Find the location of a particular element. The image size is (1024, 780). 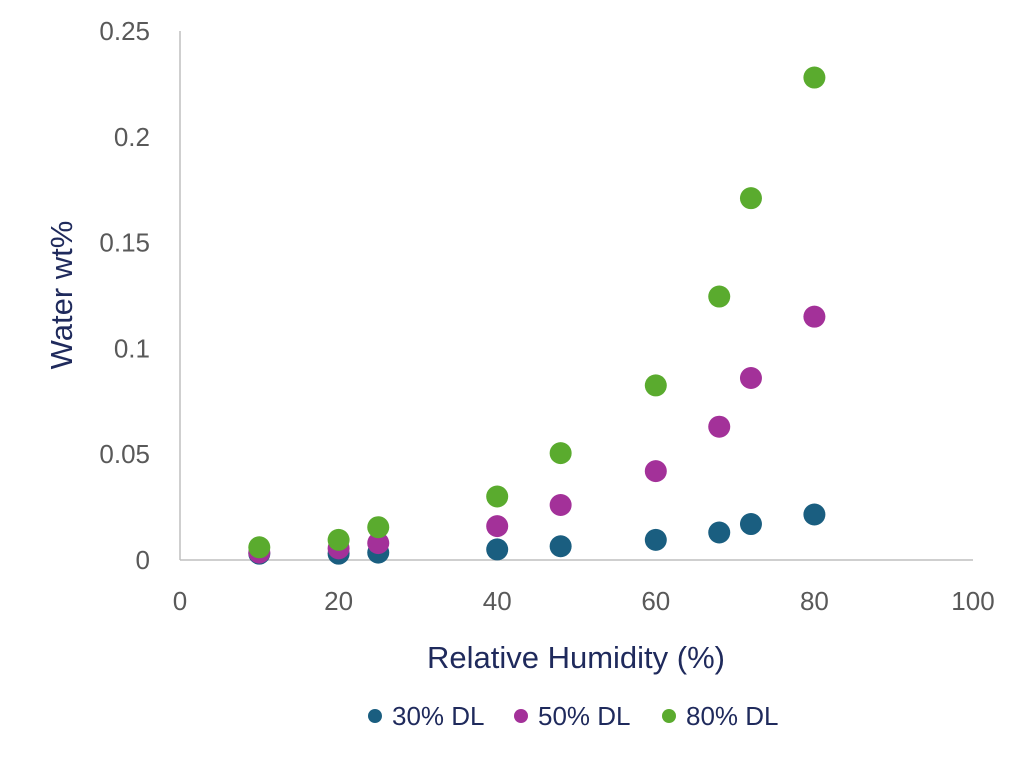

y-tick-label: 0.15 is located at coordinates (124, 243).